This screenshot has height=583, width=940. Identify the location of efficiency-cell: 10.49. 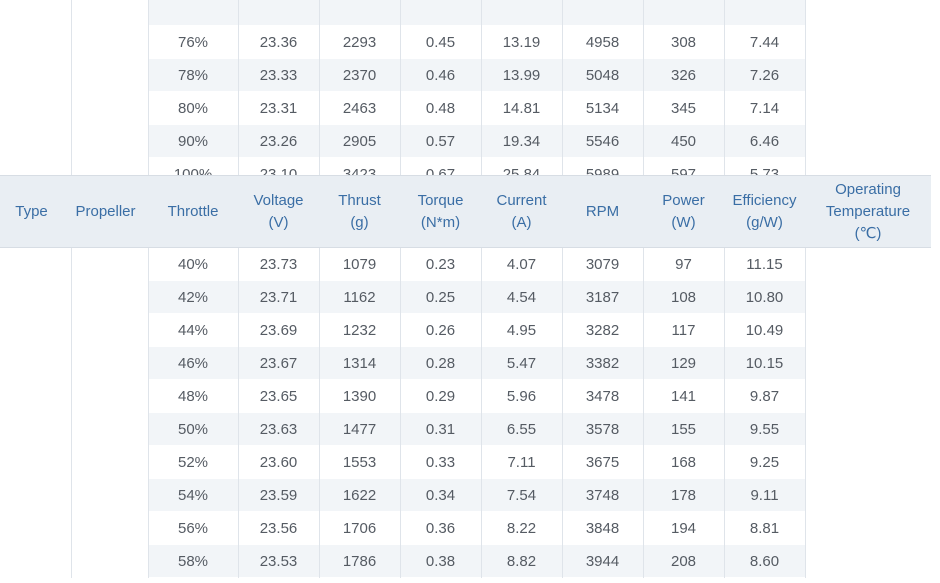
(764, 330).